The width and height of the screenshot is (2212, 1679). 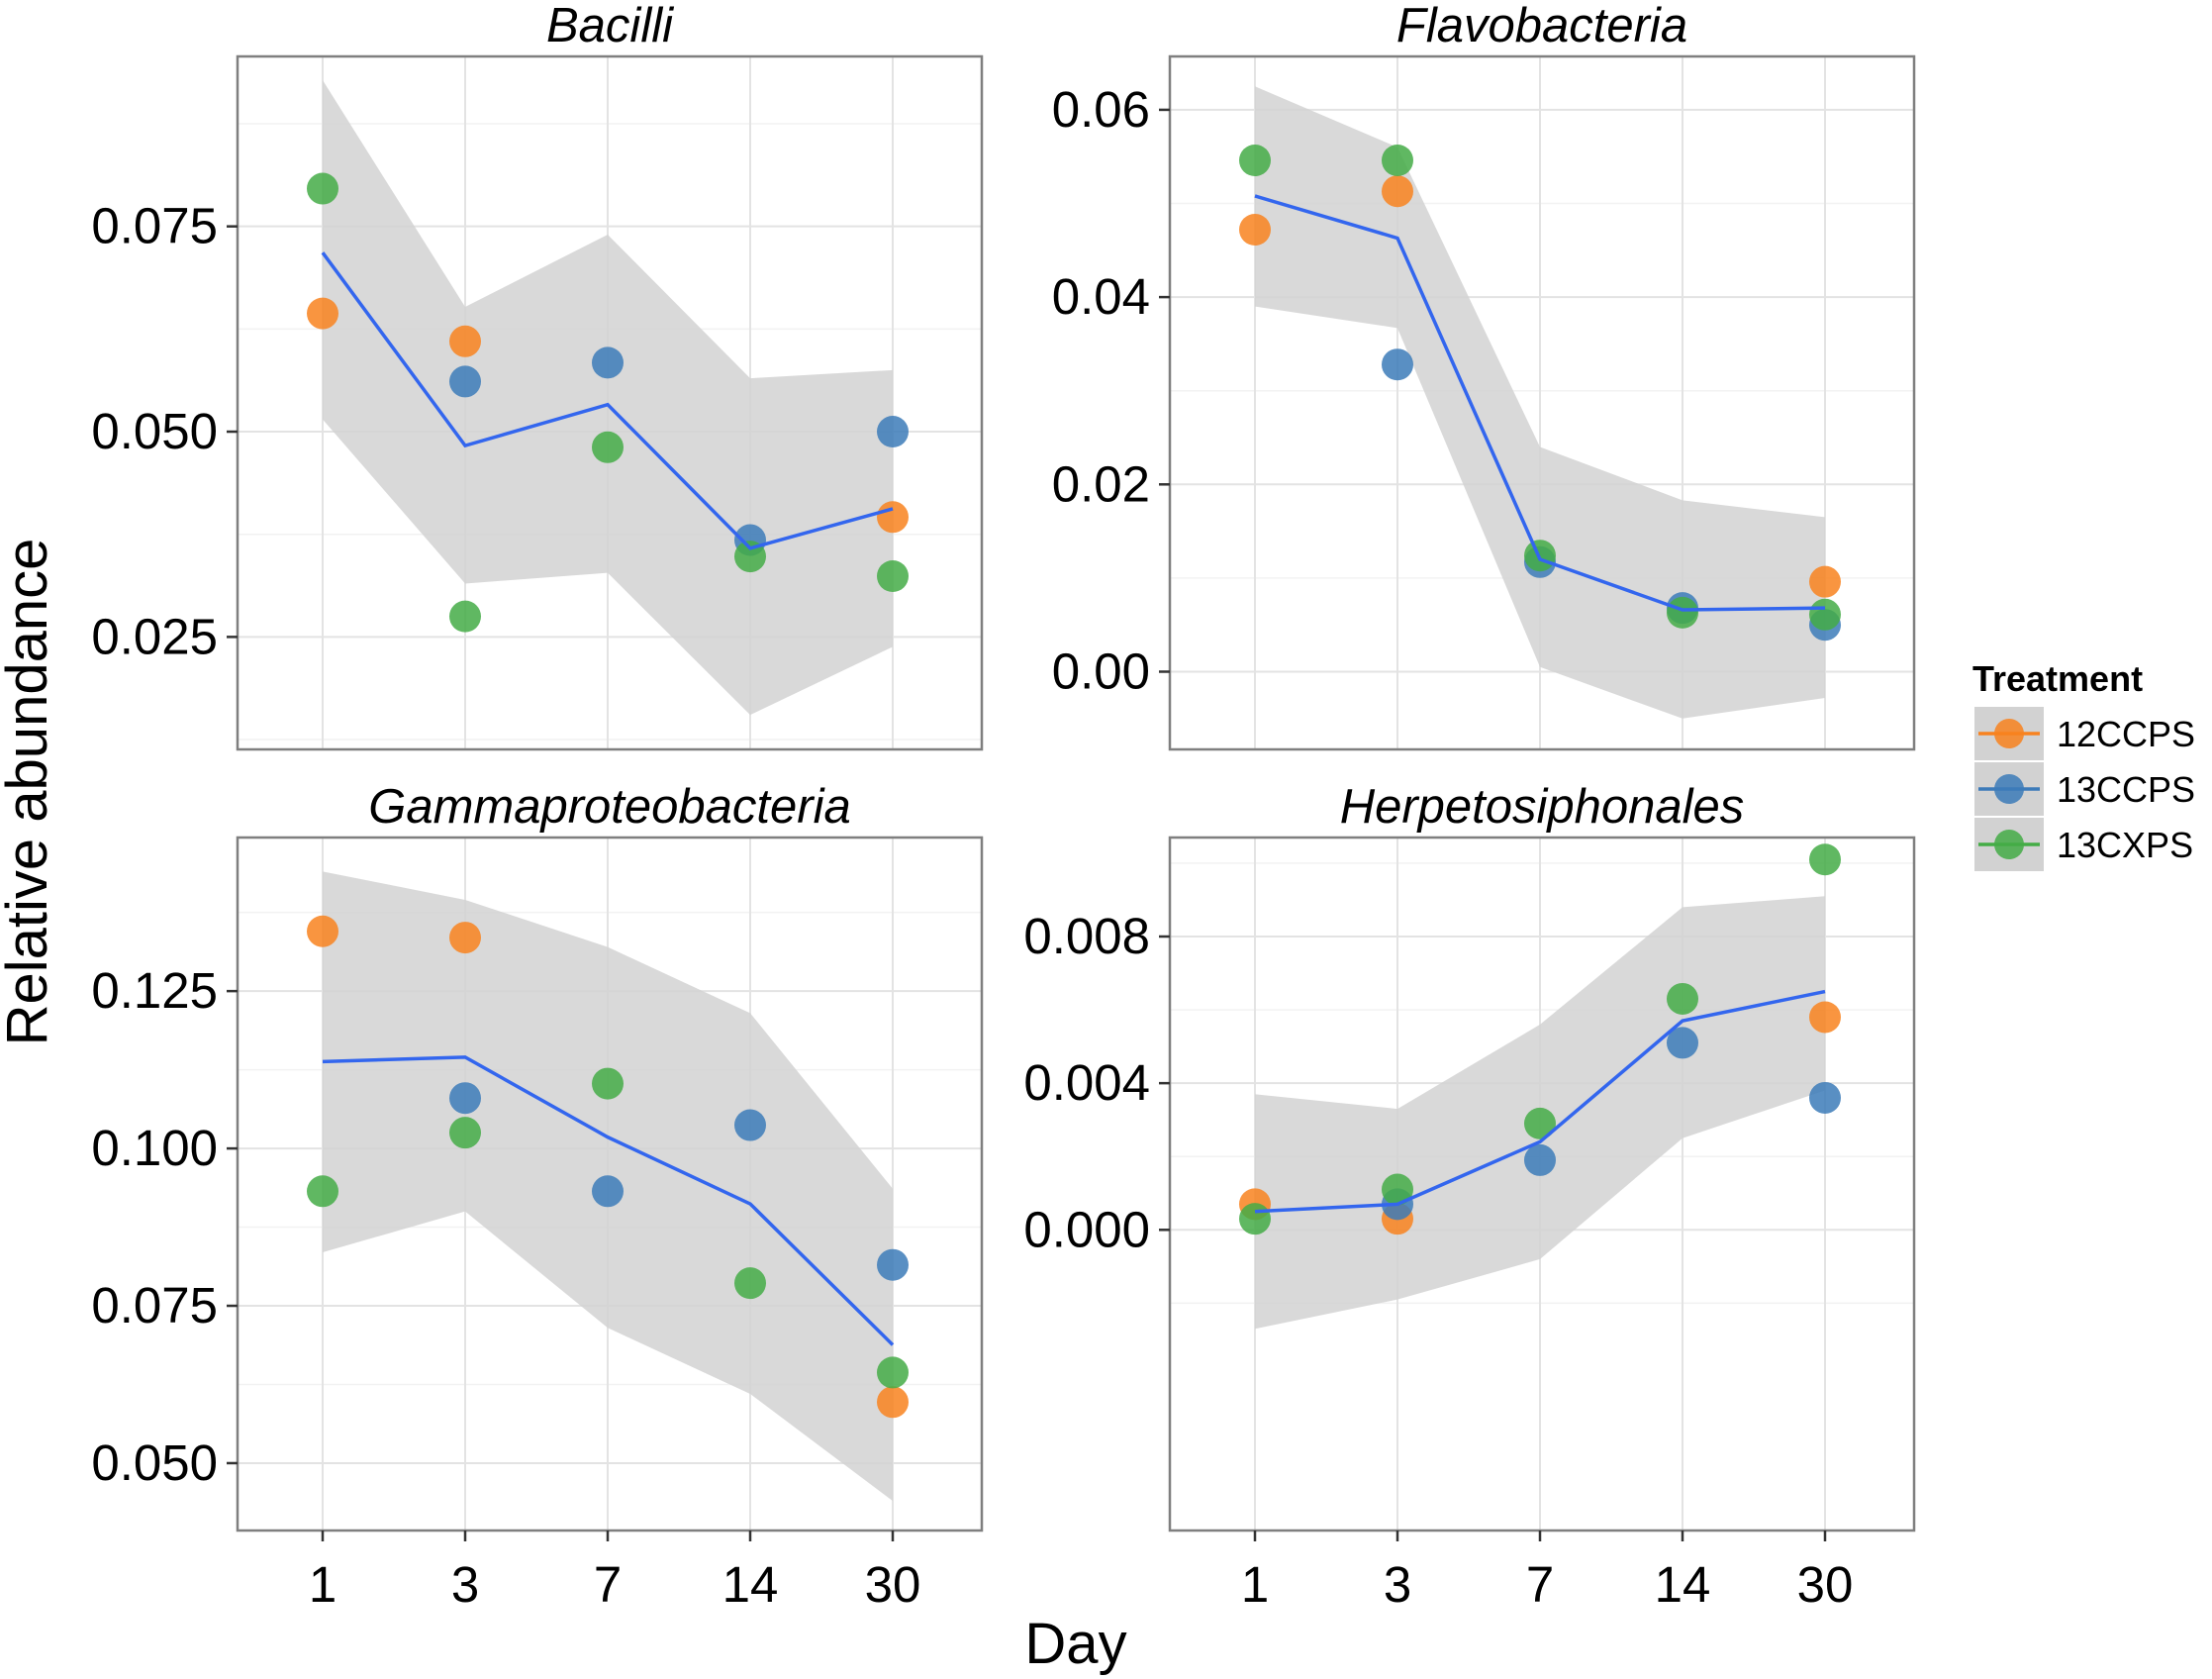 I want to click on legend-label: 13CXPS, so click(x=2125, y=845).